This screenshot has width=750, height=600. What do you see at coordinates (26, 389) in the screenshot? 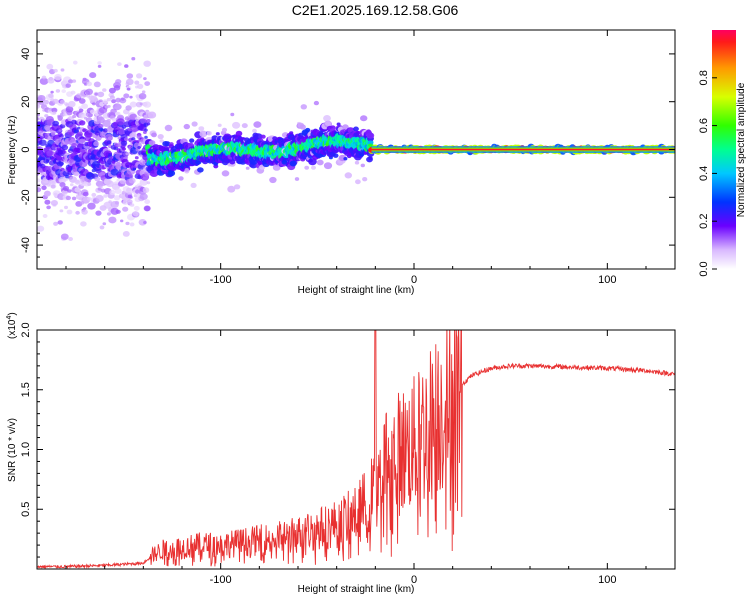
I see `snr-ytick-label: 1.5` at bounding box center [26, 389].